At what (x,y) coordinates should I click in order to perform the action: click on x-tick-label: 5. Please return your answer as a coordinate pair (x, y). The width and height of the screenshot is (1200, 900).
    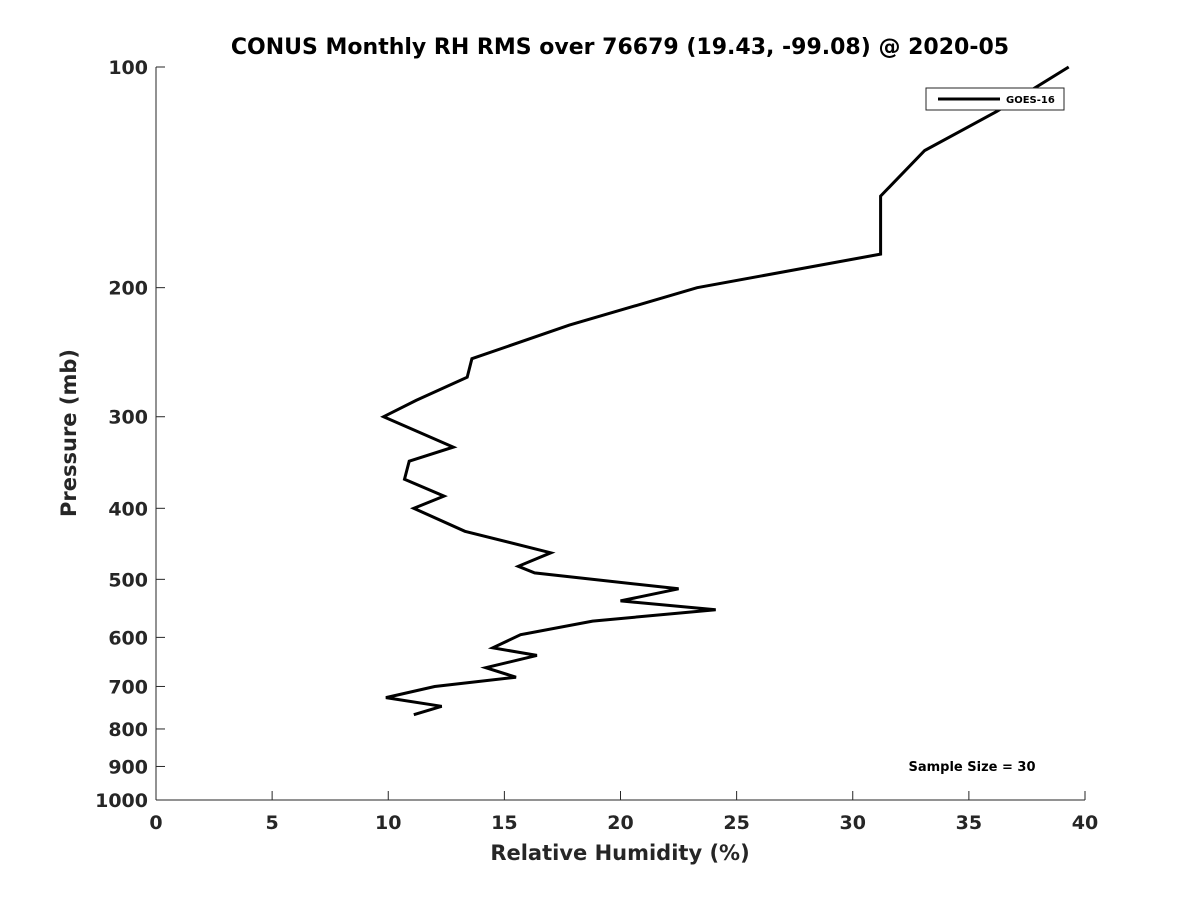
    Looking at the image, I should click on (272, 823).